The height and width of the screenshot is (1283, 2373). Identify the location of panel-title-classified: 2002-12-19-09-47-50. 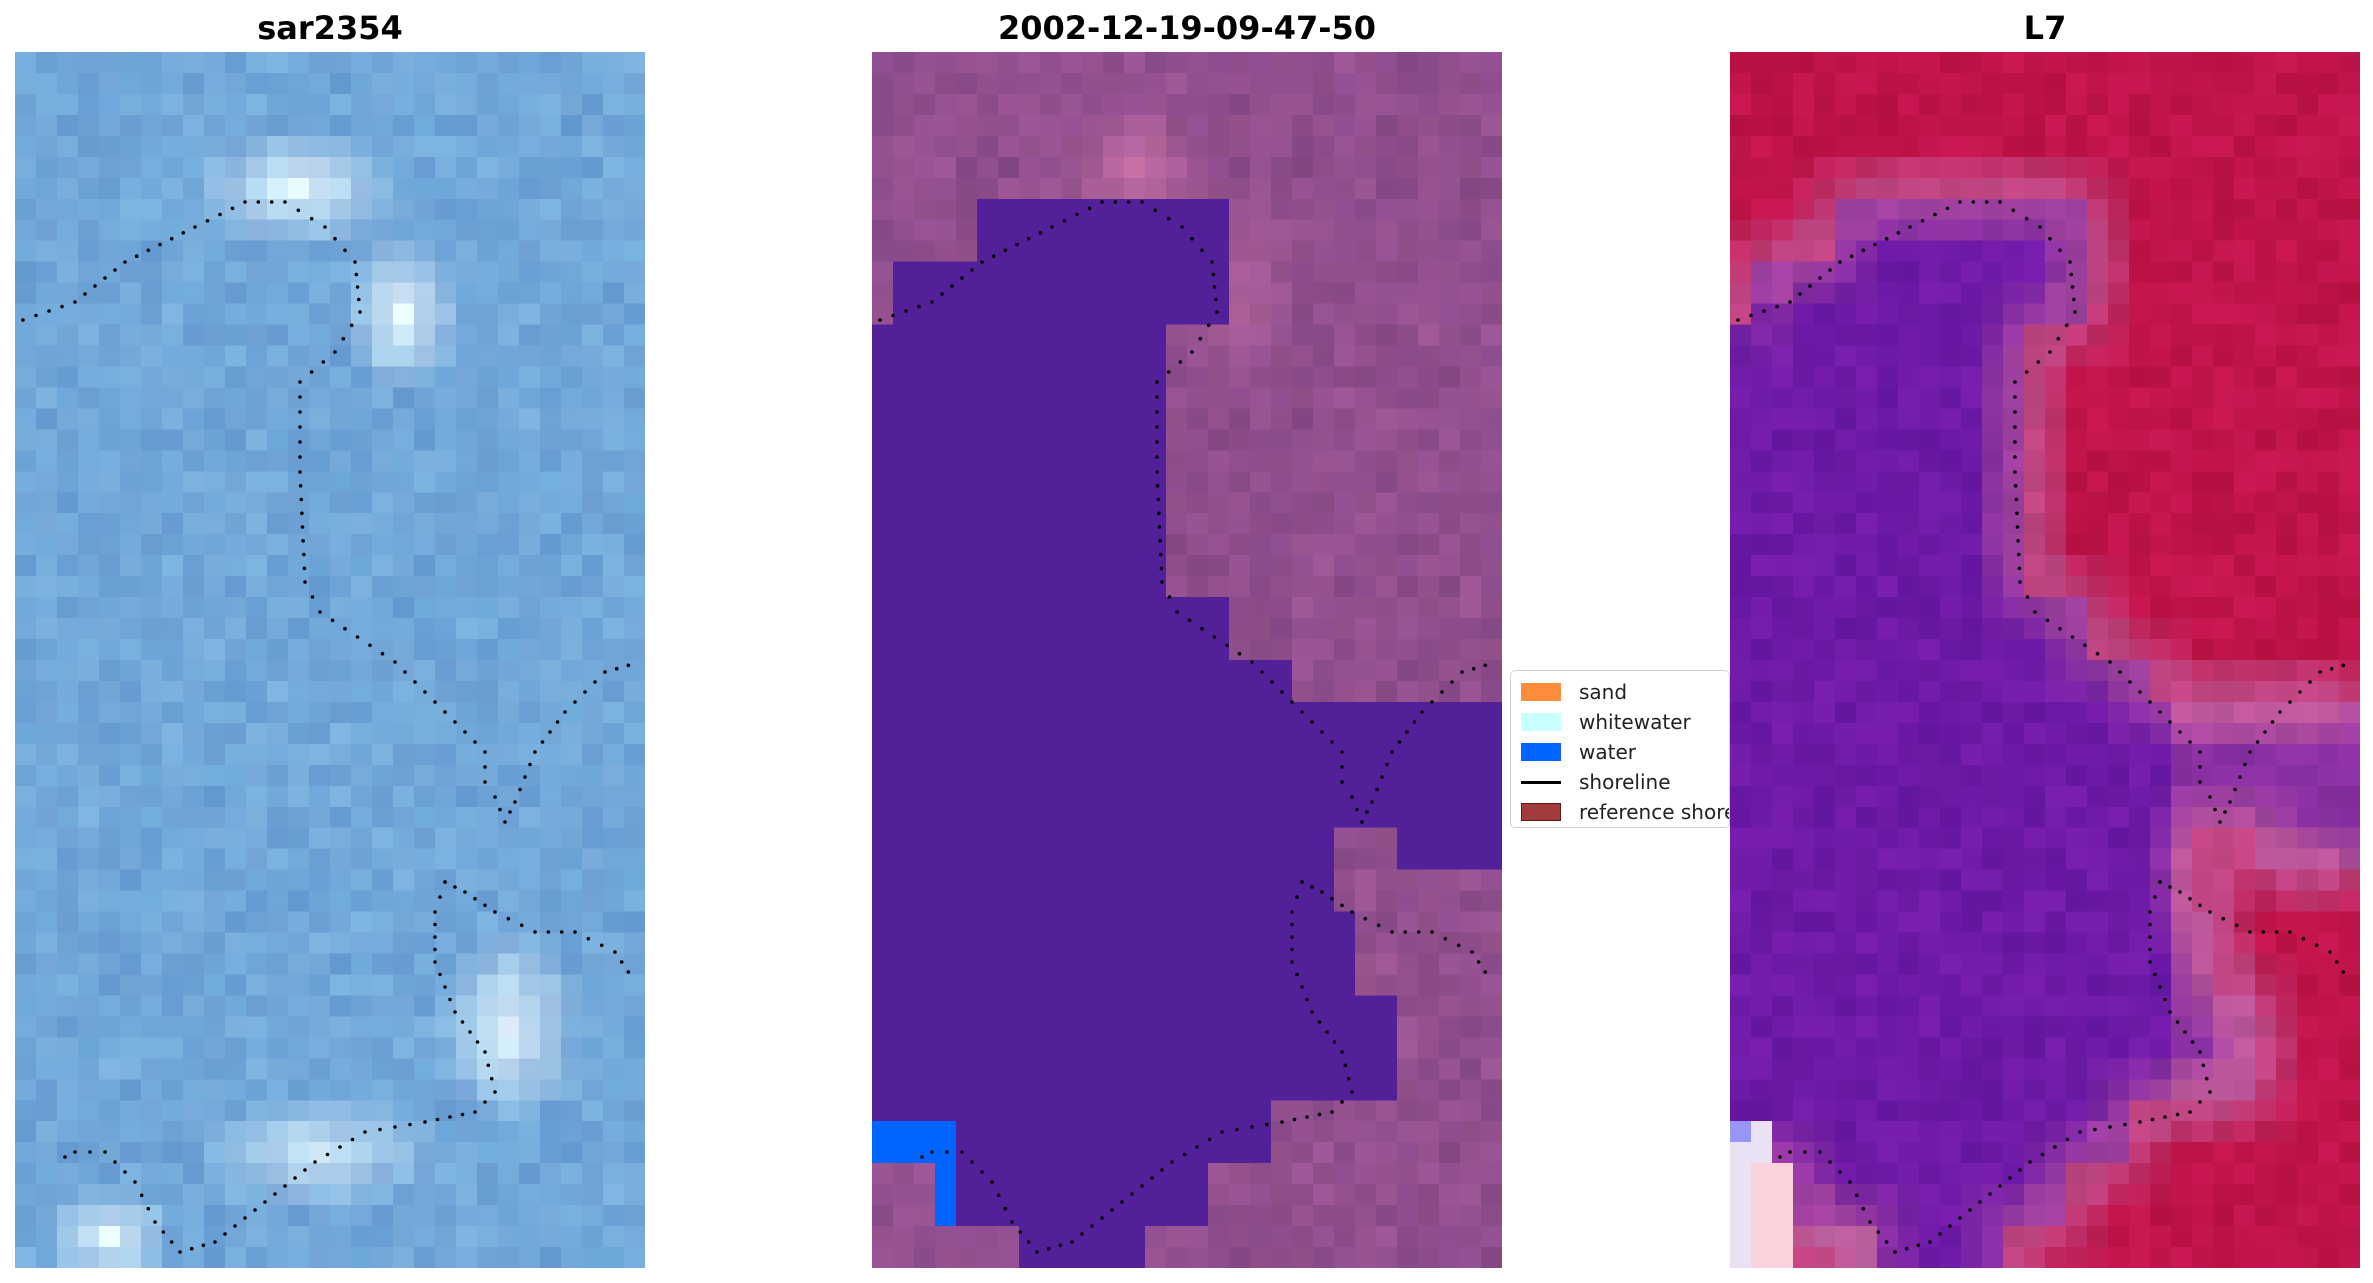
(1187, 28).